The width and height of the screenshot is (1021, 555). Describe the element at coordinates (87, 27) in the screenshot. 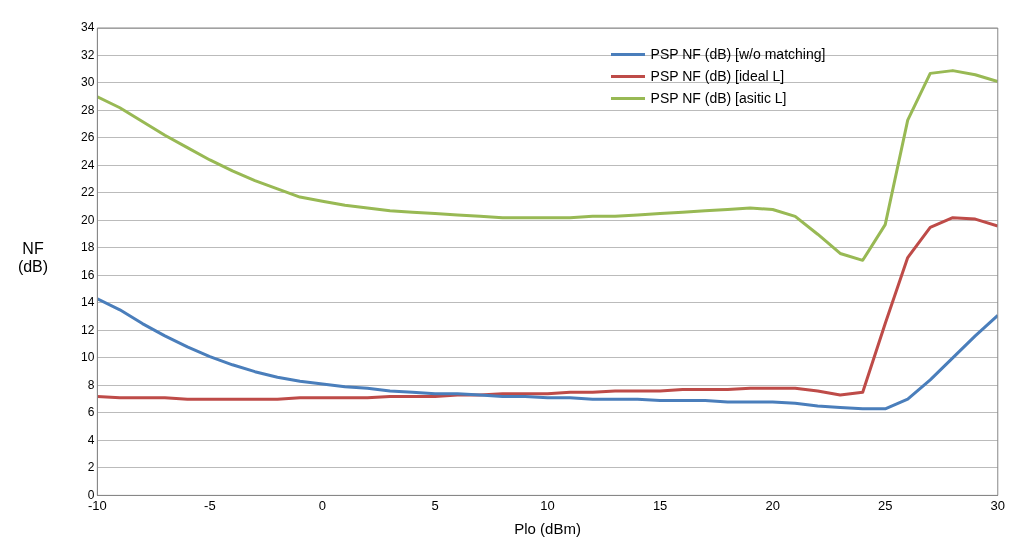

I see `y-tick-label: 34` at that location.